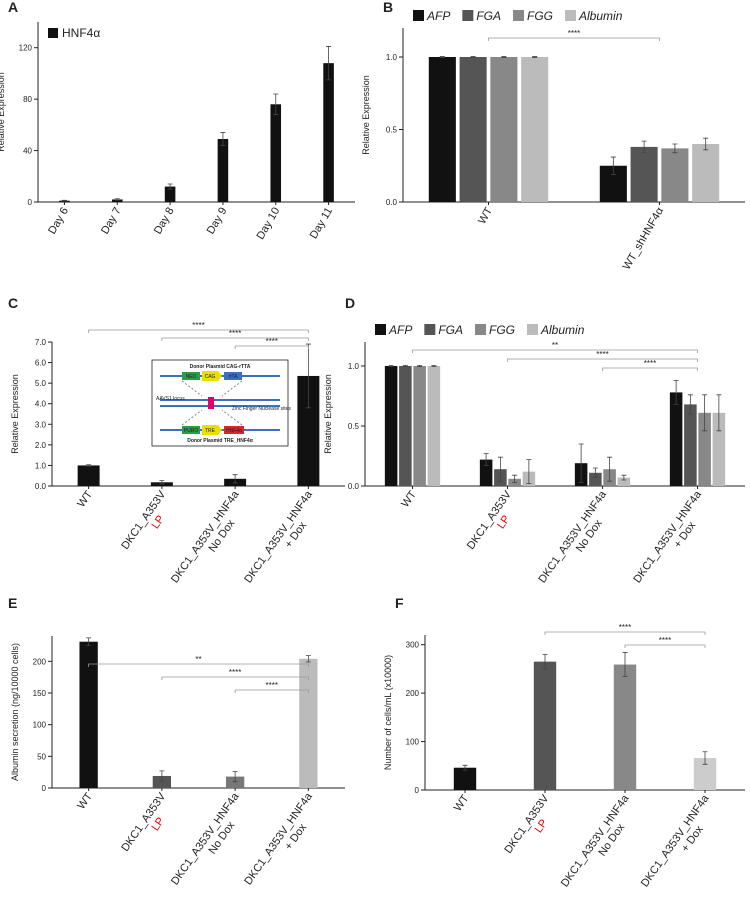  Describe the element at coordinates (211, 403) in the screenshot. I see `inset-zfn` at that location.